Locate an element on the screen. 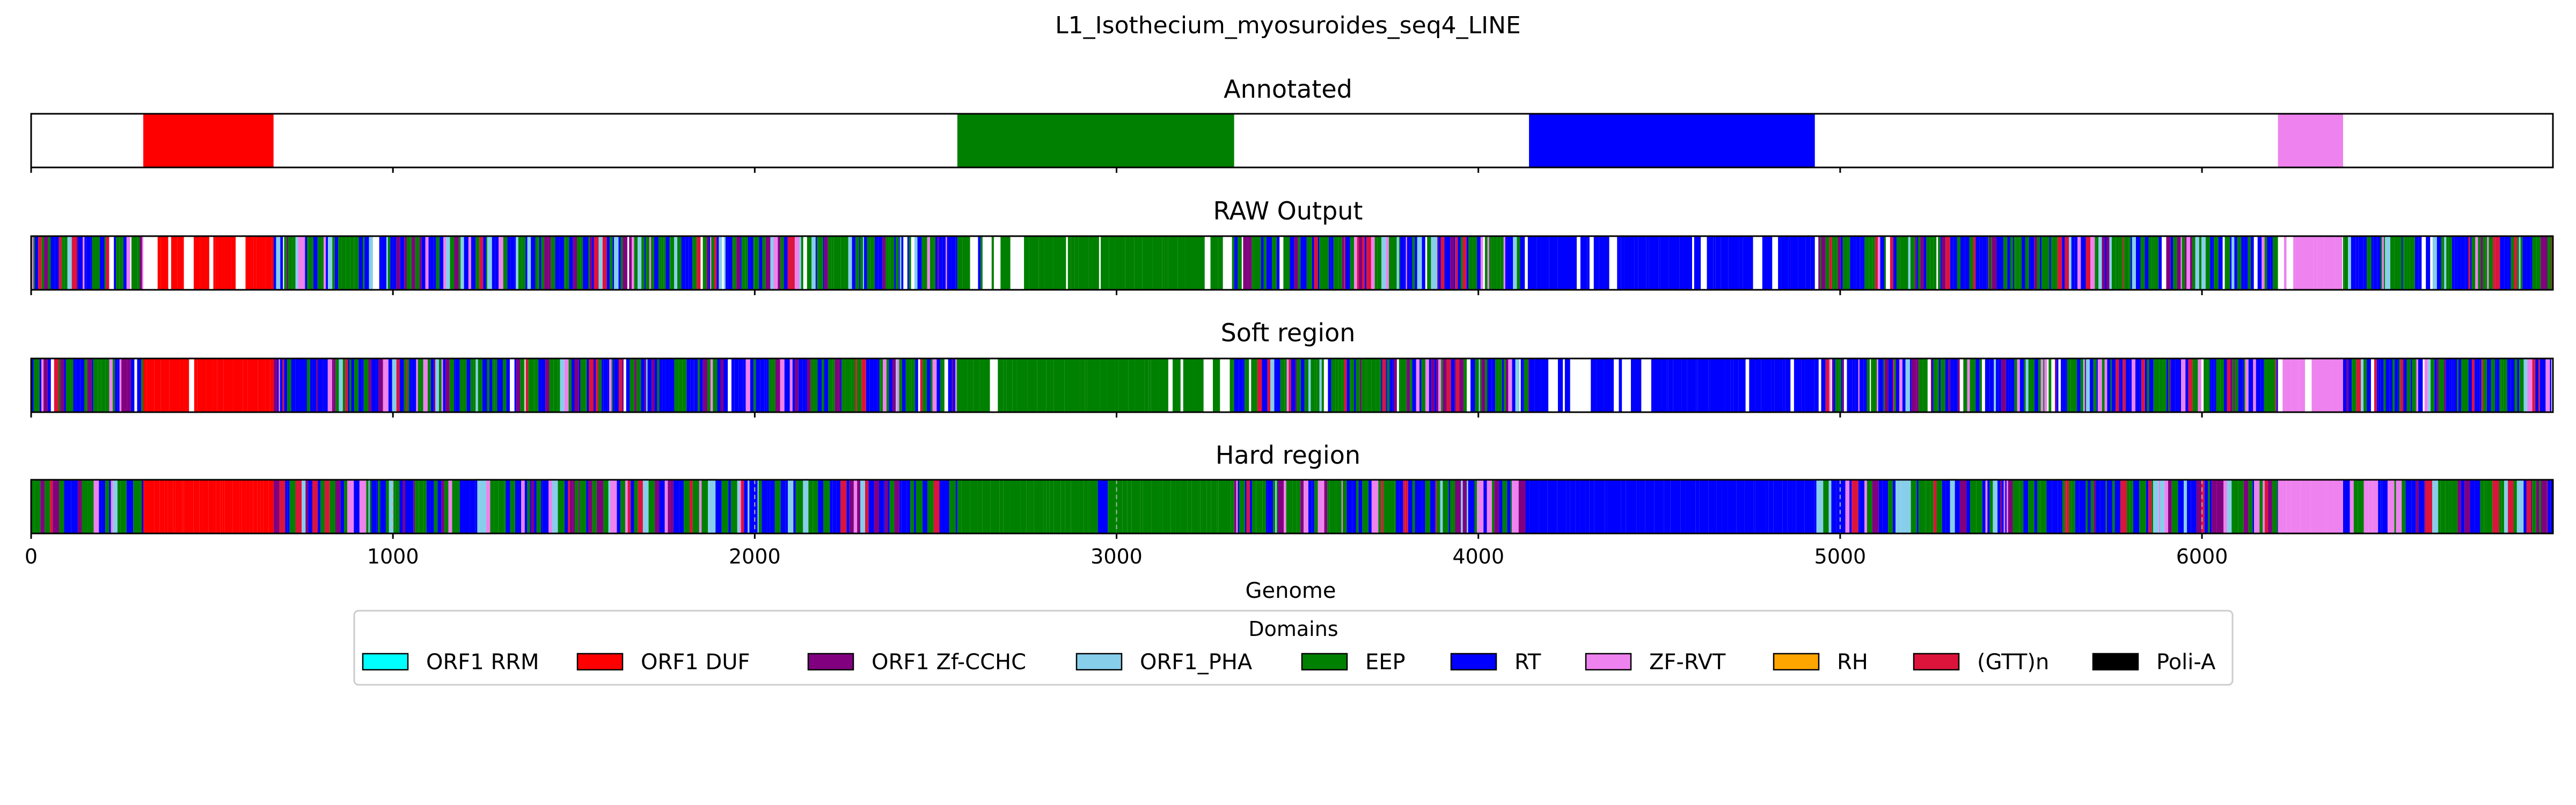 This screenshot has height=805, width=2576. x-axis: 0 1000 2000 3000 4000 5000 6000 is located at coordinates (1126, 556).